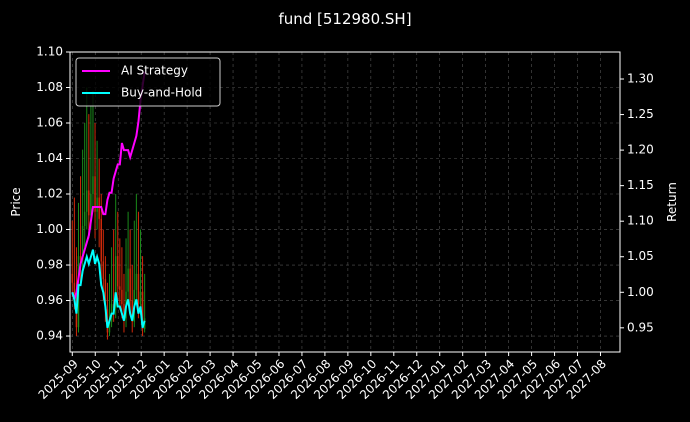  What do you see at coordinates (49, 265) in the screenshot?
I see `y-tick-label: 0.98` at bounding box center [49, 265].